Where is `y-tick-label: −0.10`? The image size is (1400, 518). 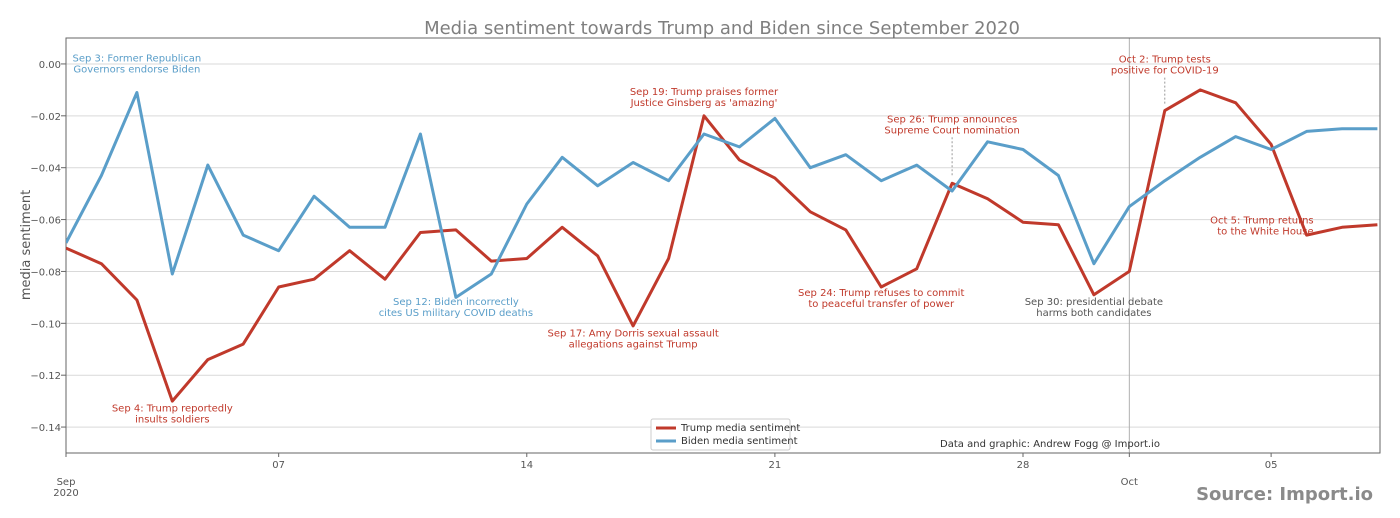
y-tick-label: −0.10 is located at coordinates (45, 324).